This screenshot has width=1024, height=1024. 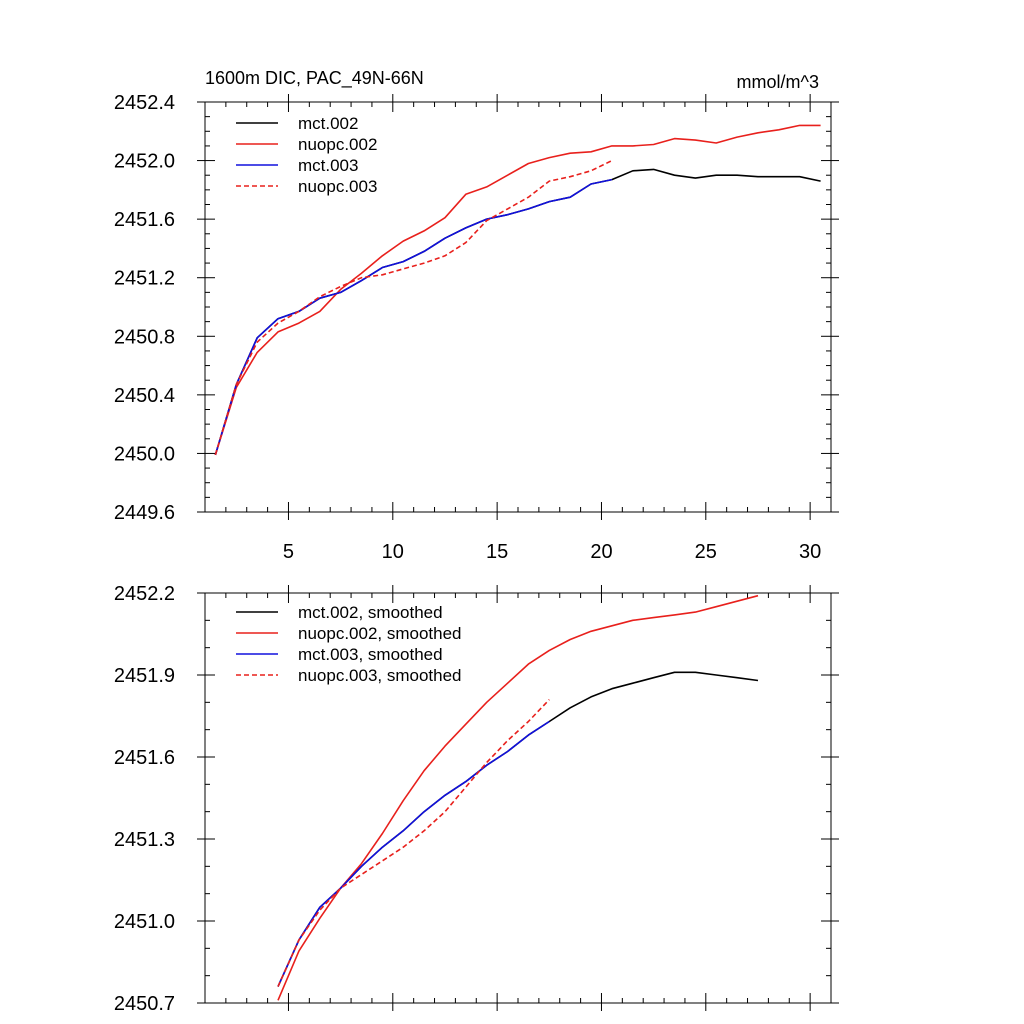 I want to click on y-tick-label: 2451.0, so click(x=144, y=922).